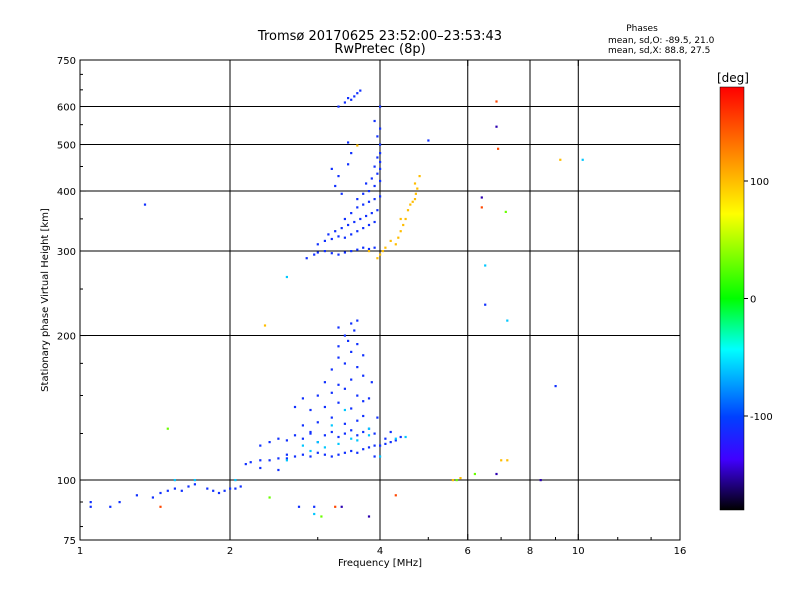 Image resolution: width=800 pixels, height=600 pixels. I want to click on colorbar, so click(732, 298).